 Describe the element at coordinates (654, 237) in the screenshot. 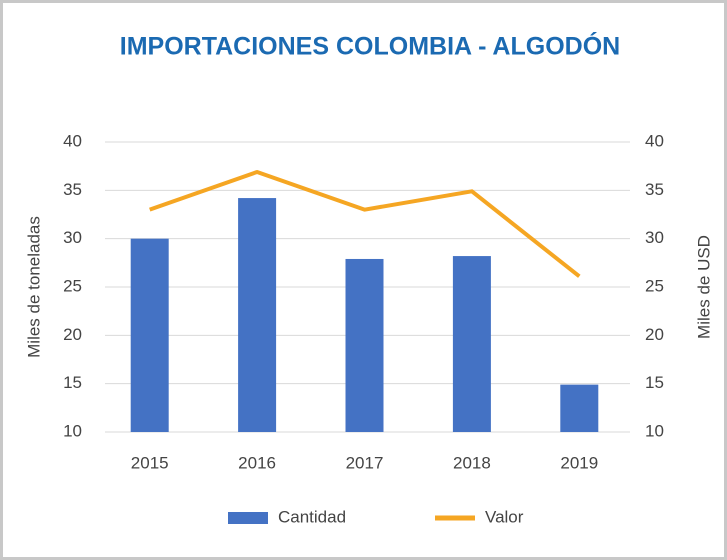

I see `y2-tick-label: 30` at that location.